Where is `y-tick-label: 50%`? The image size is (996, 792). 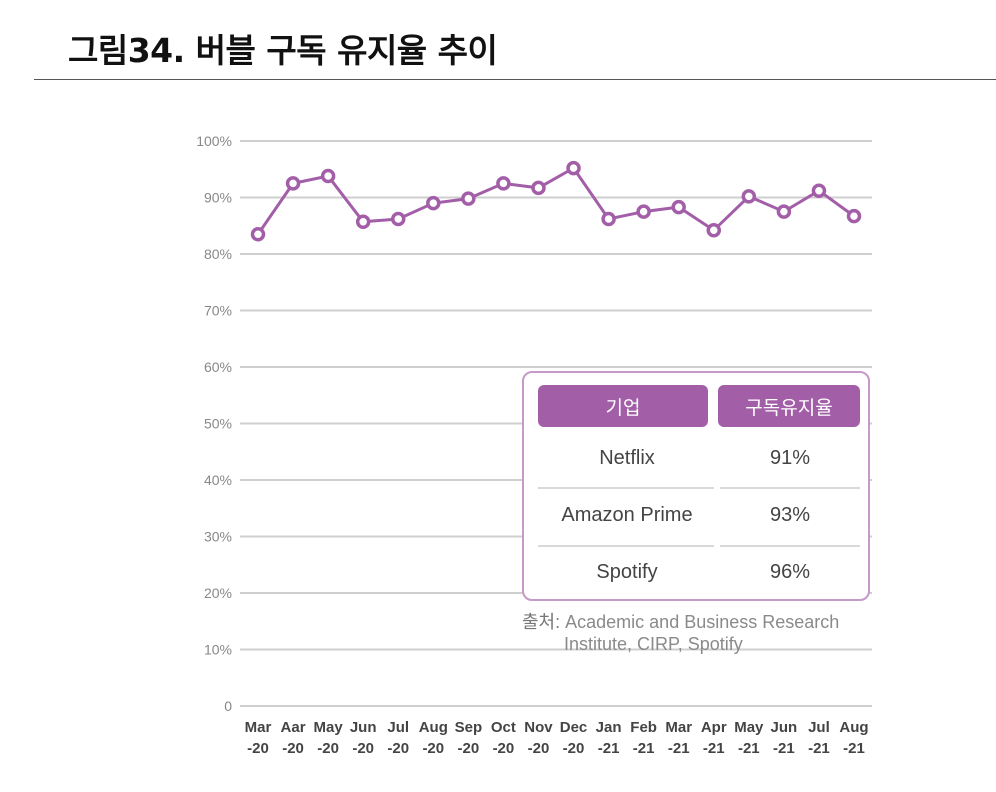 y-tick-label: 50% is located at coordinates (218, 424).